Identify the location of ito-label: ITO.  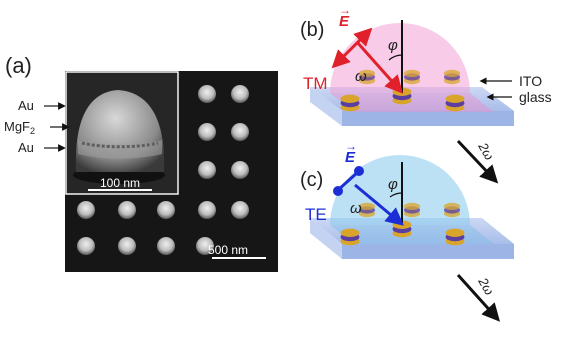
(530, 81).